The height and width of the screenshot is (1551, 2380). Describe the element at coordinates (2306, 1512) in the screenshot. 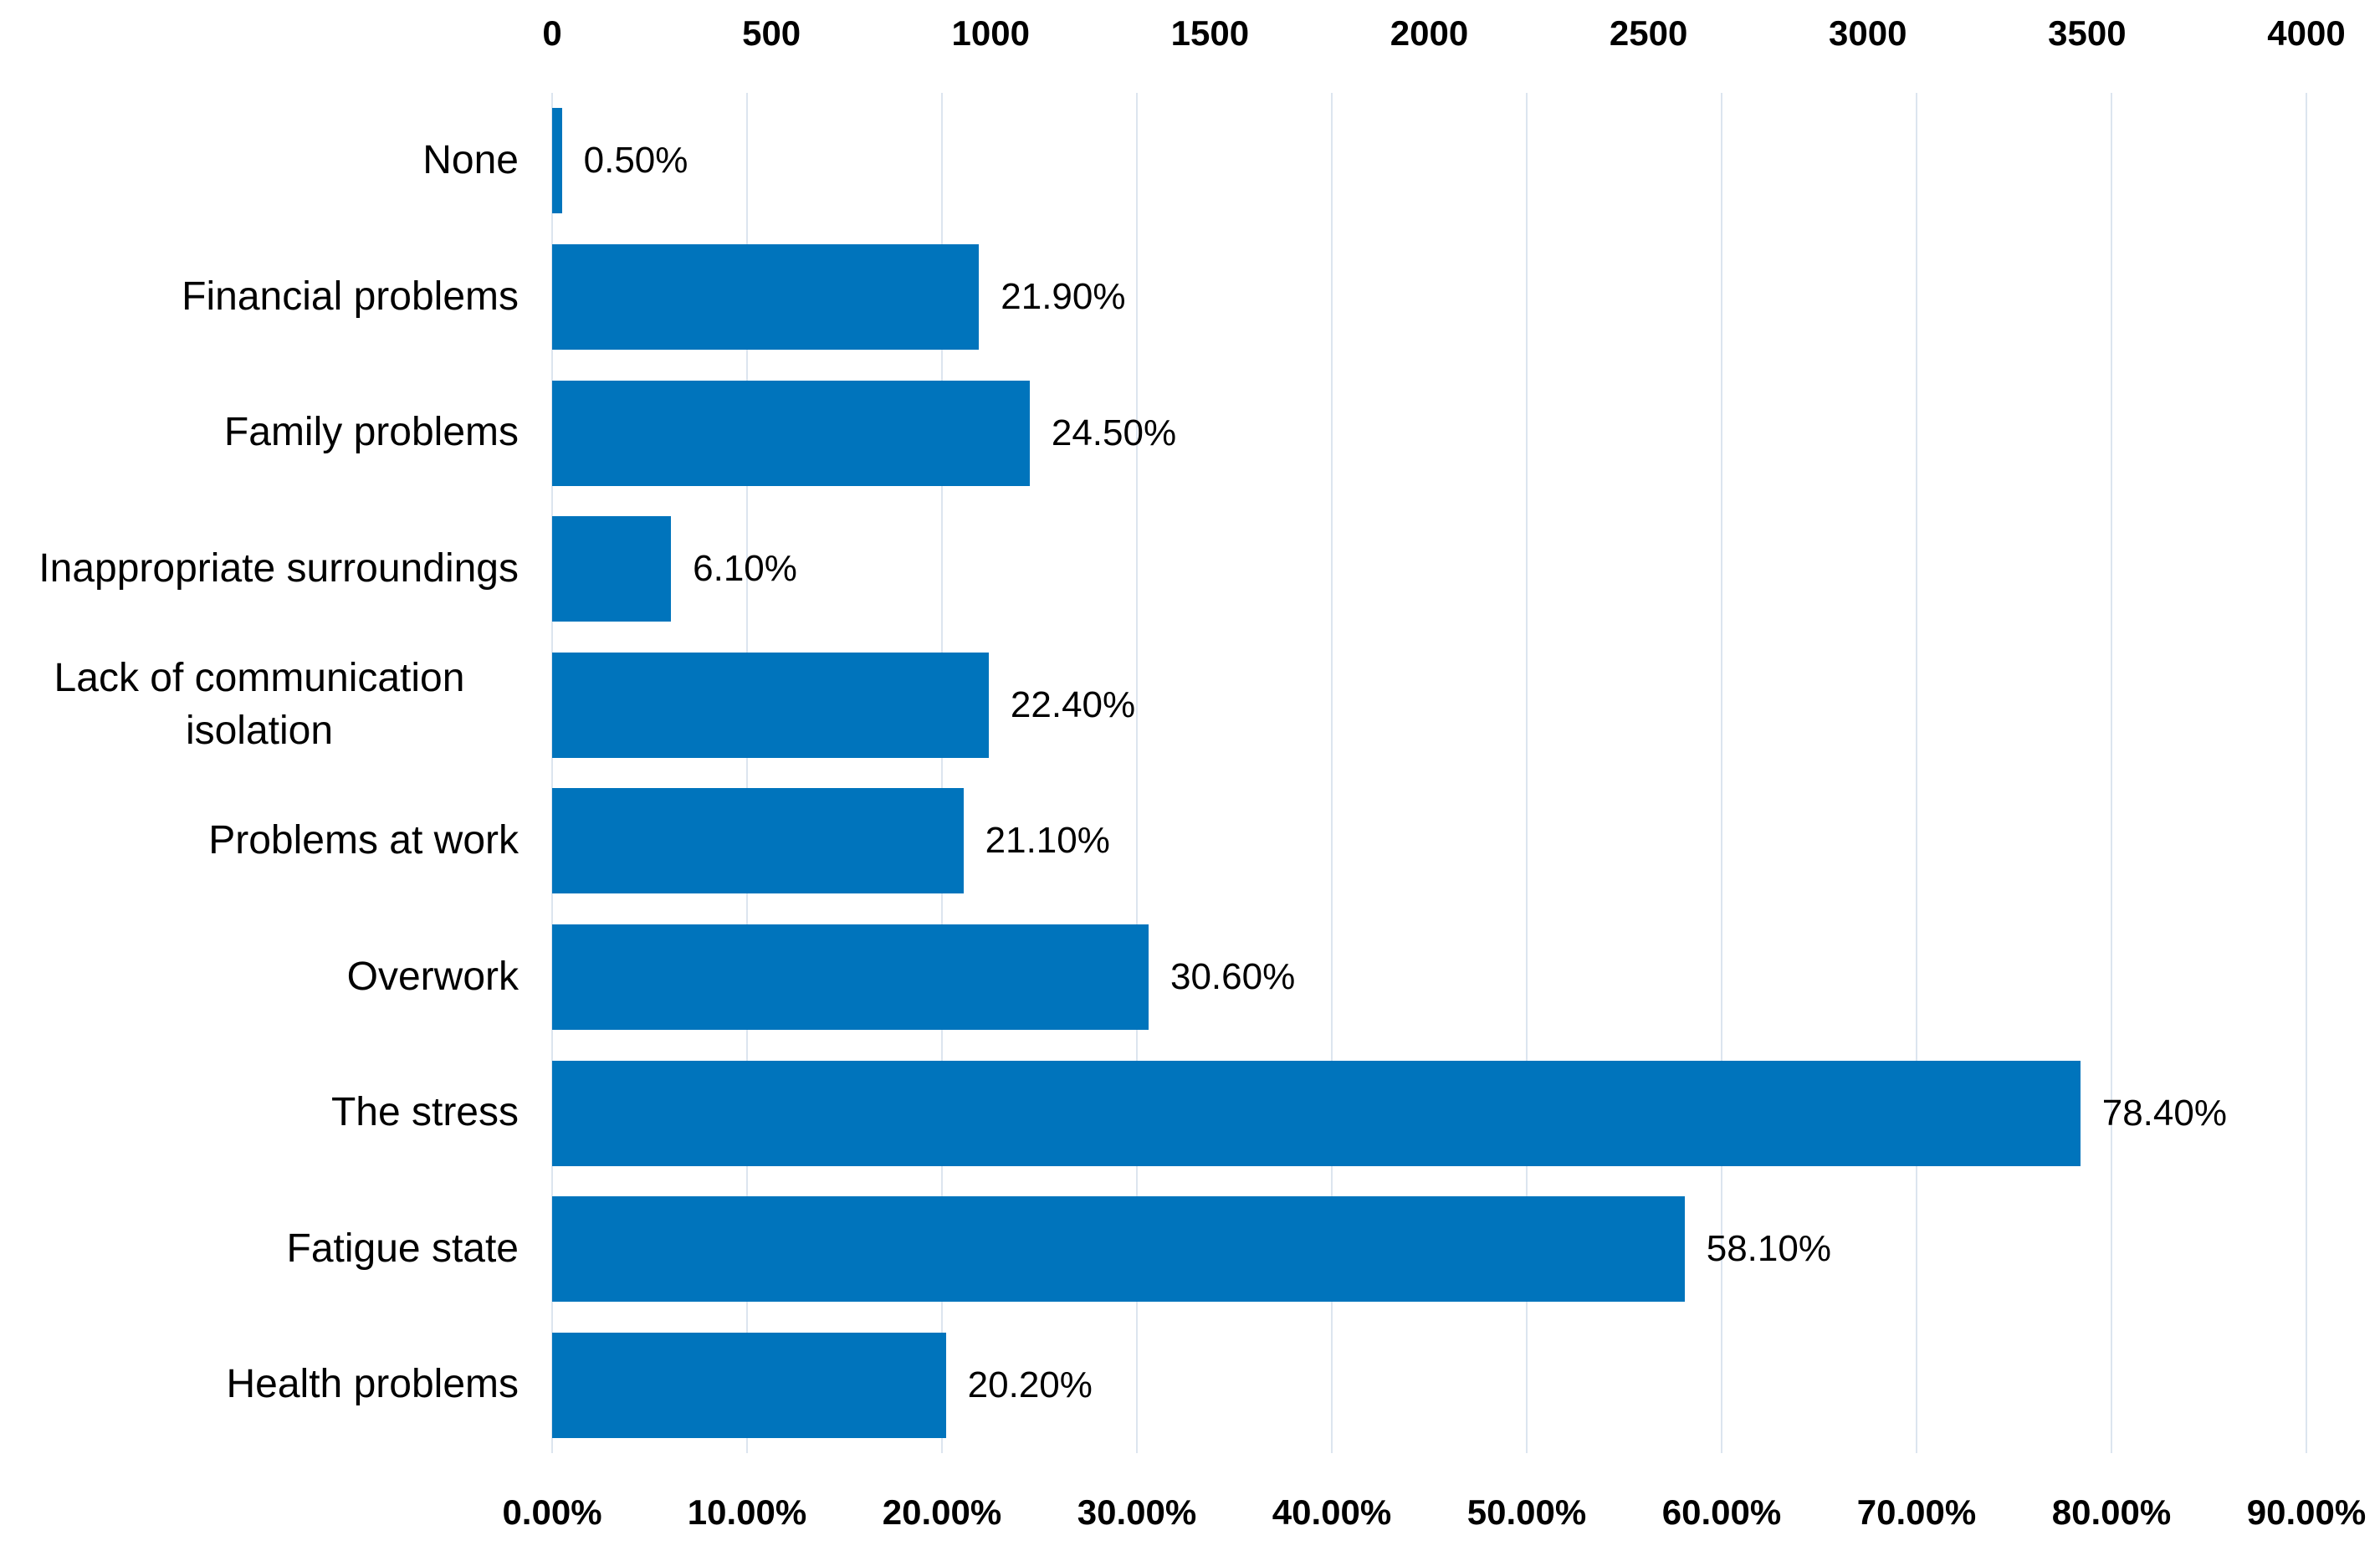

I see `x-axis-bottom-tick-label: 90.00%` at that location.